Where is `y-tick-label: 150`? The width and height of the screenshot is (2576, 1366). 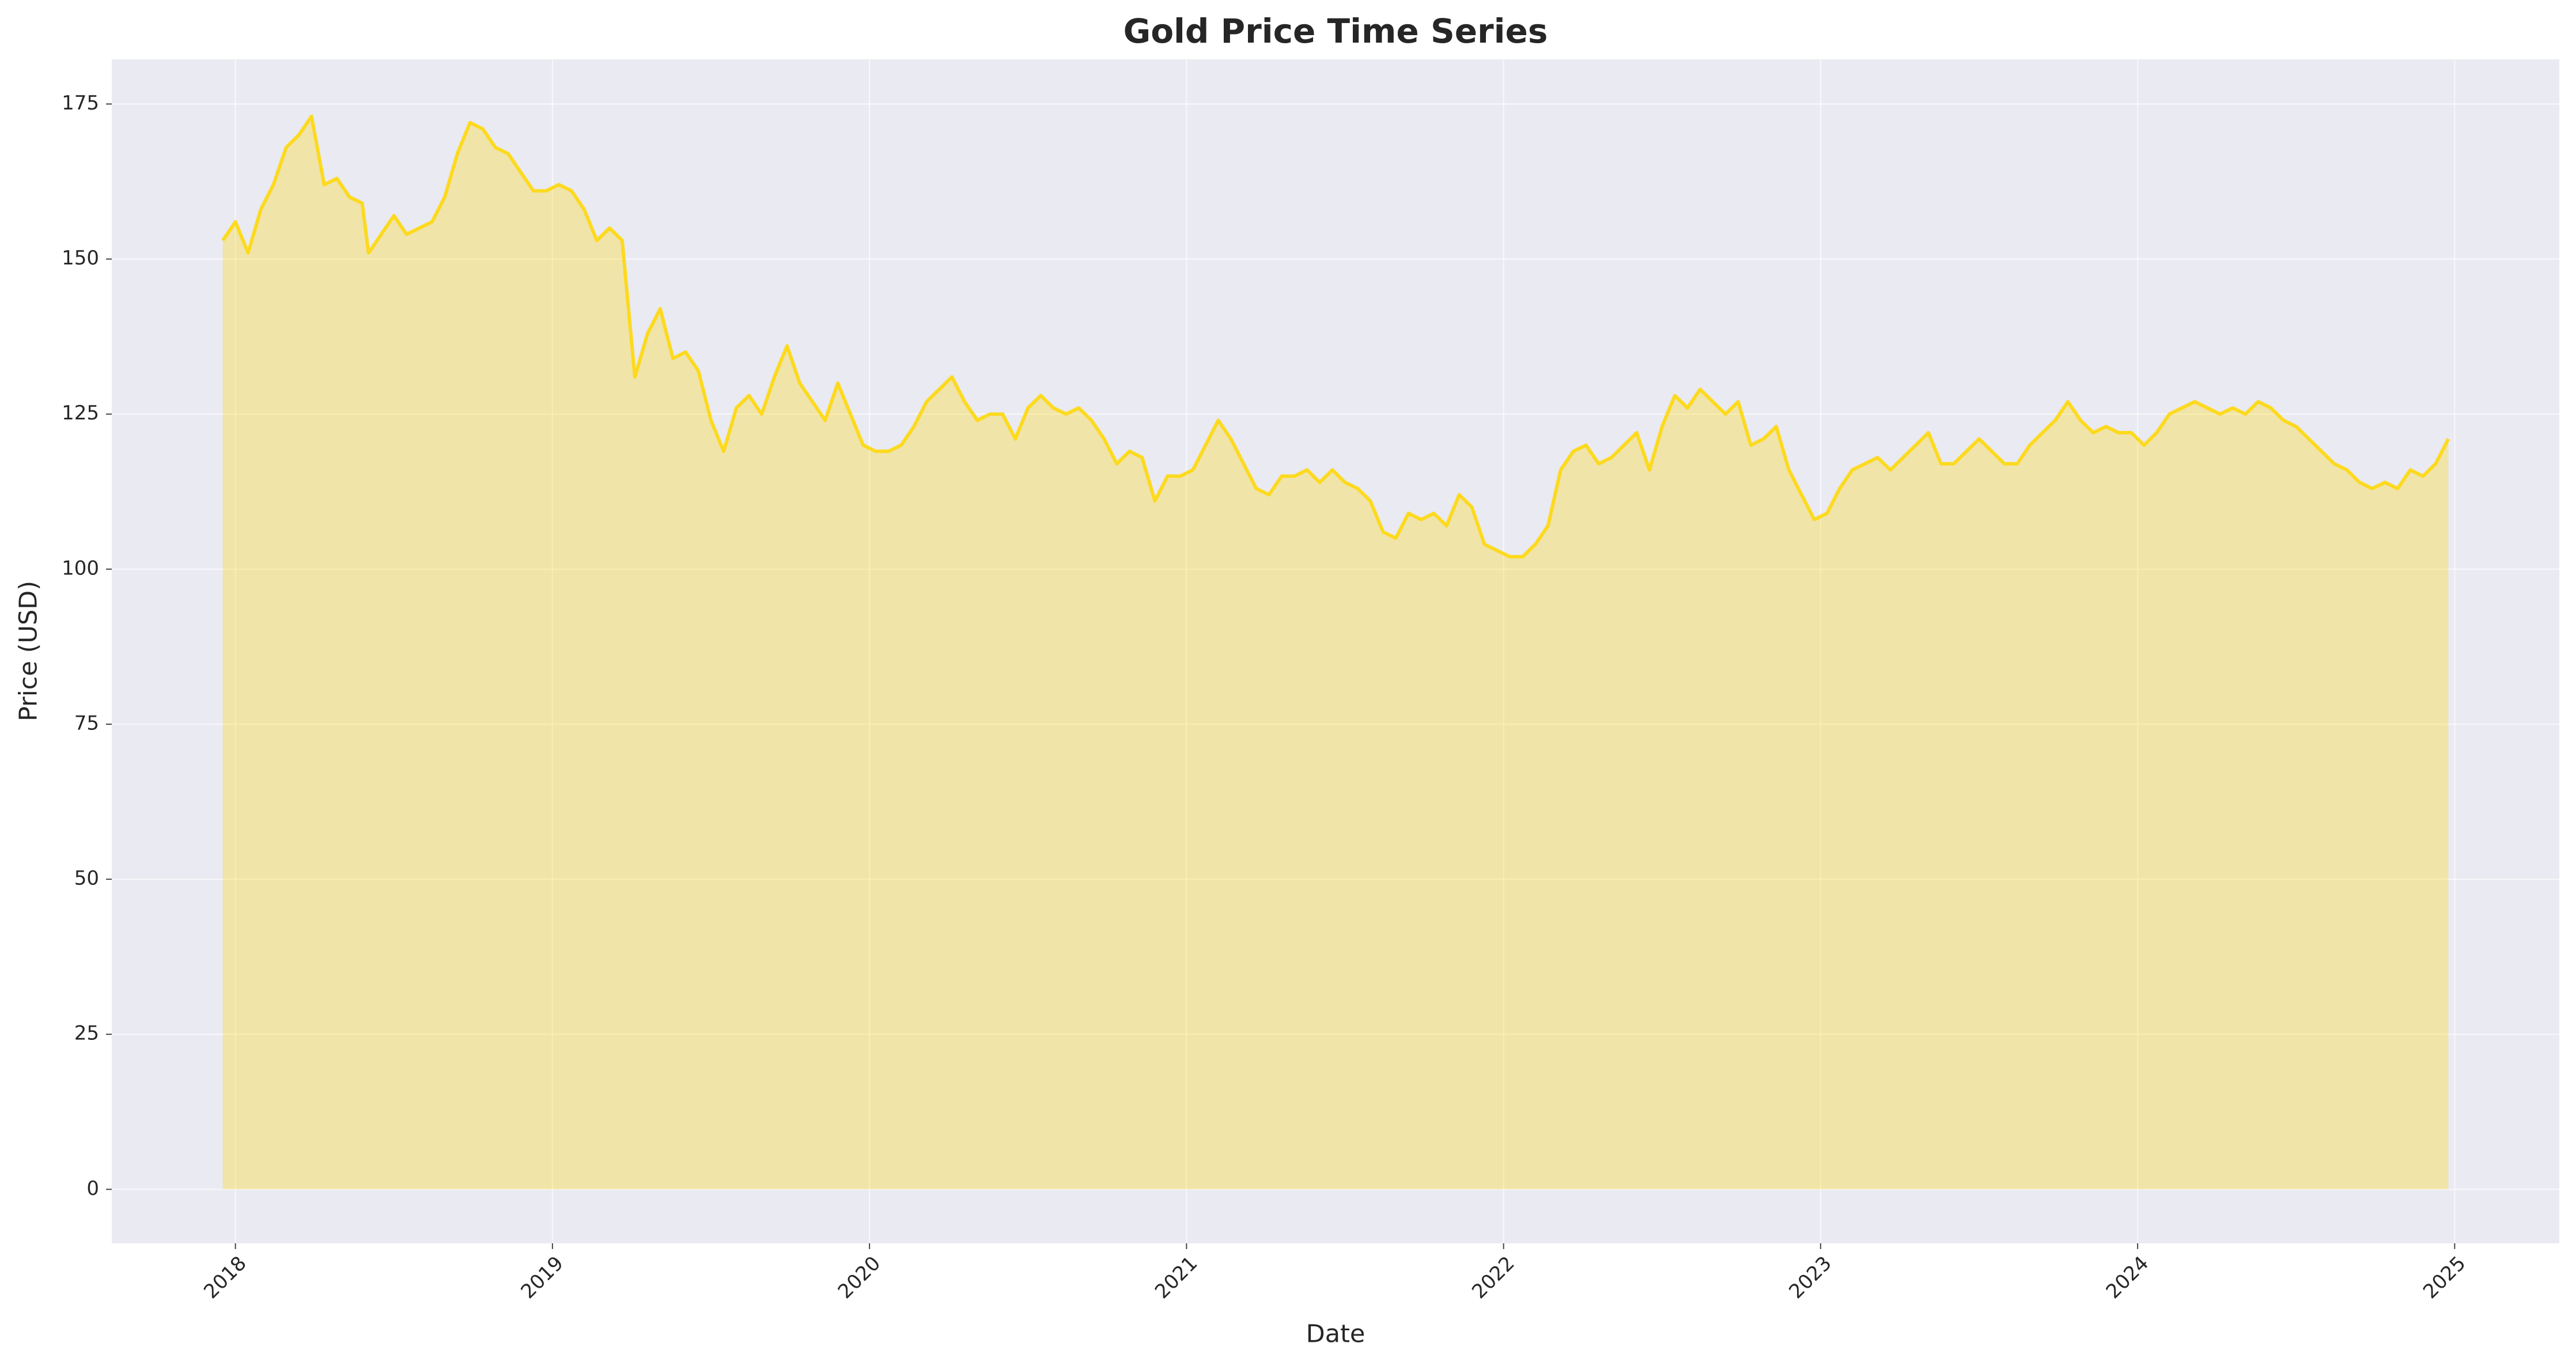 y-tick-label: 150 is located at coordinates (80, 258).